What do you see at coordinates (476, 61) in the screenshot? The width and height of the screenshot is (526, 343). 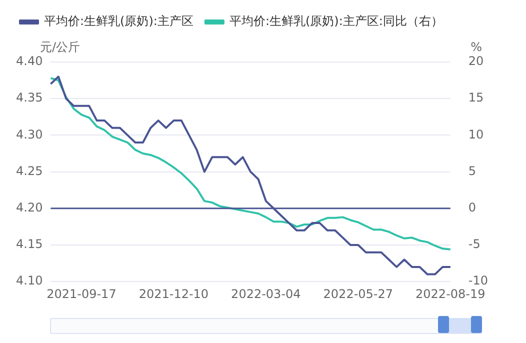 I see `y2-tick-label: 20` at bounding box center [476, 61].